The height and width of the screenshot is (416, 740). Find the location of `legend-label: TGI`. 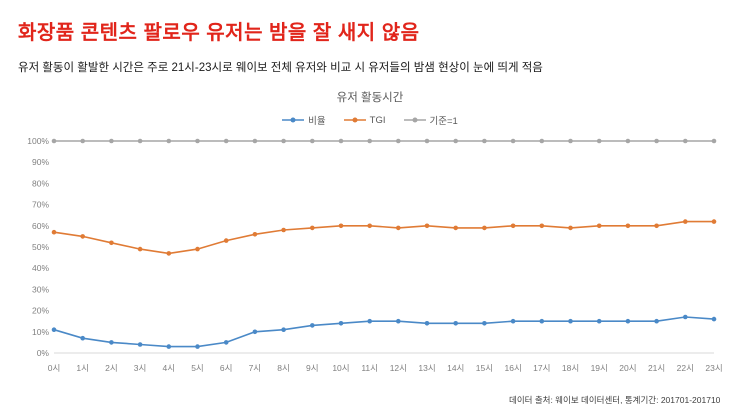

legend-label: TGI is located at coordinates (377, 120).